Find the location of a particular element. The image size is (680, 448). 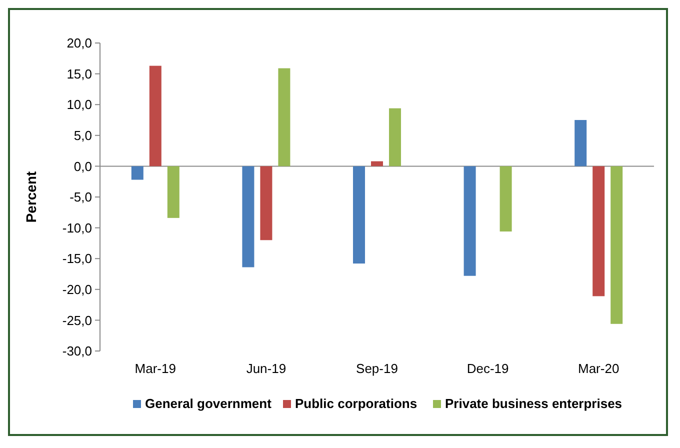

y-tick-label: -5,0 is located at coordinates (81, 197).